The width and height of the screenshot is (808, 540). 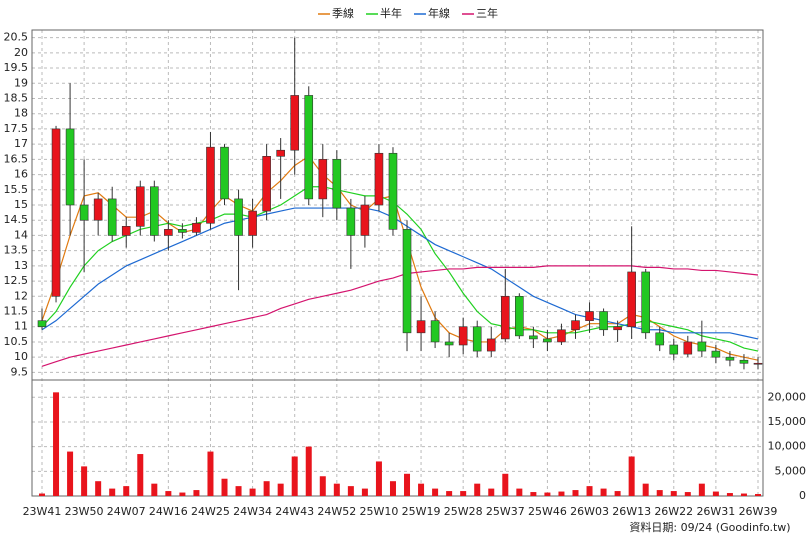 I want to click on y-tick-label: 12.5, so click(x=16, y=280).